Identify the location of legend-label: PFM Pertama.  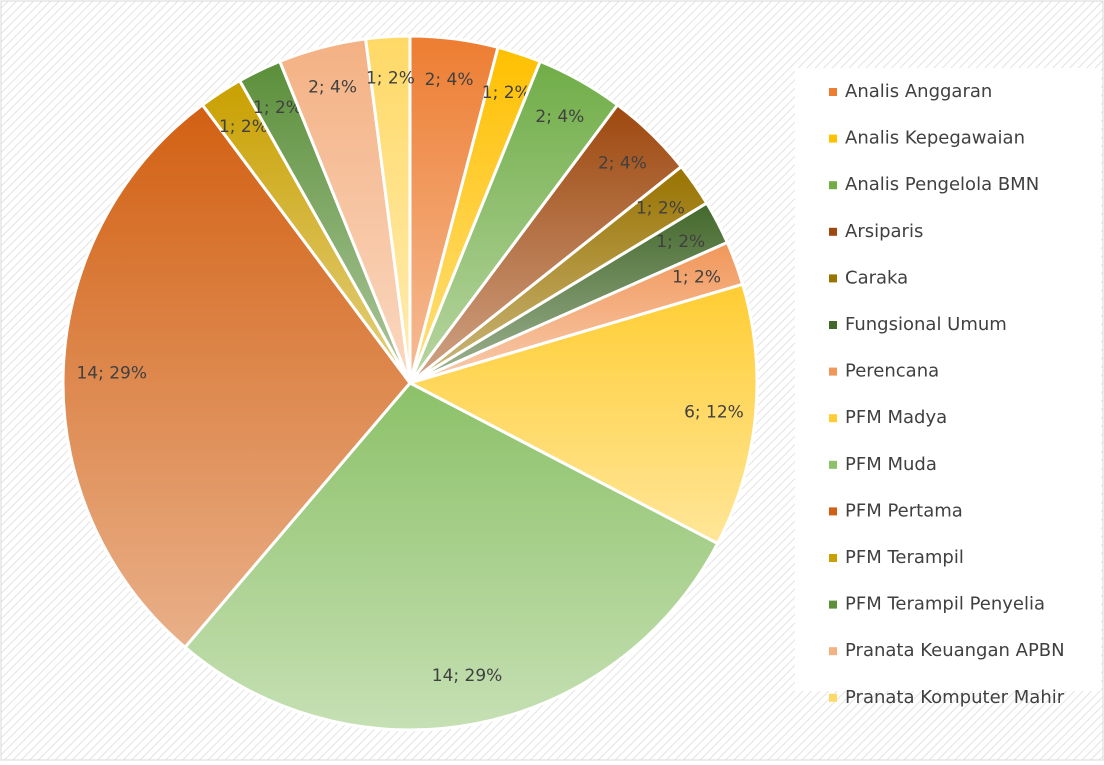
(904, 510).